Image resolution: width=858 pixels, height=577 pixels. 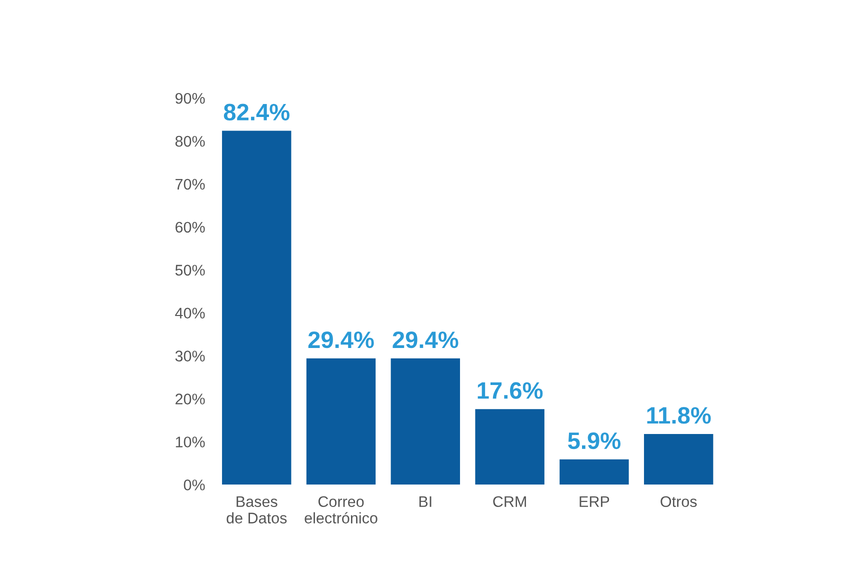 I want to click on data-label: 17.6%, so click(x=510, y=390).